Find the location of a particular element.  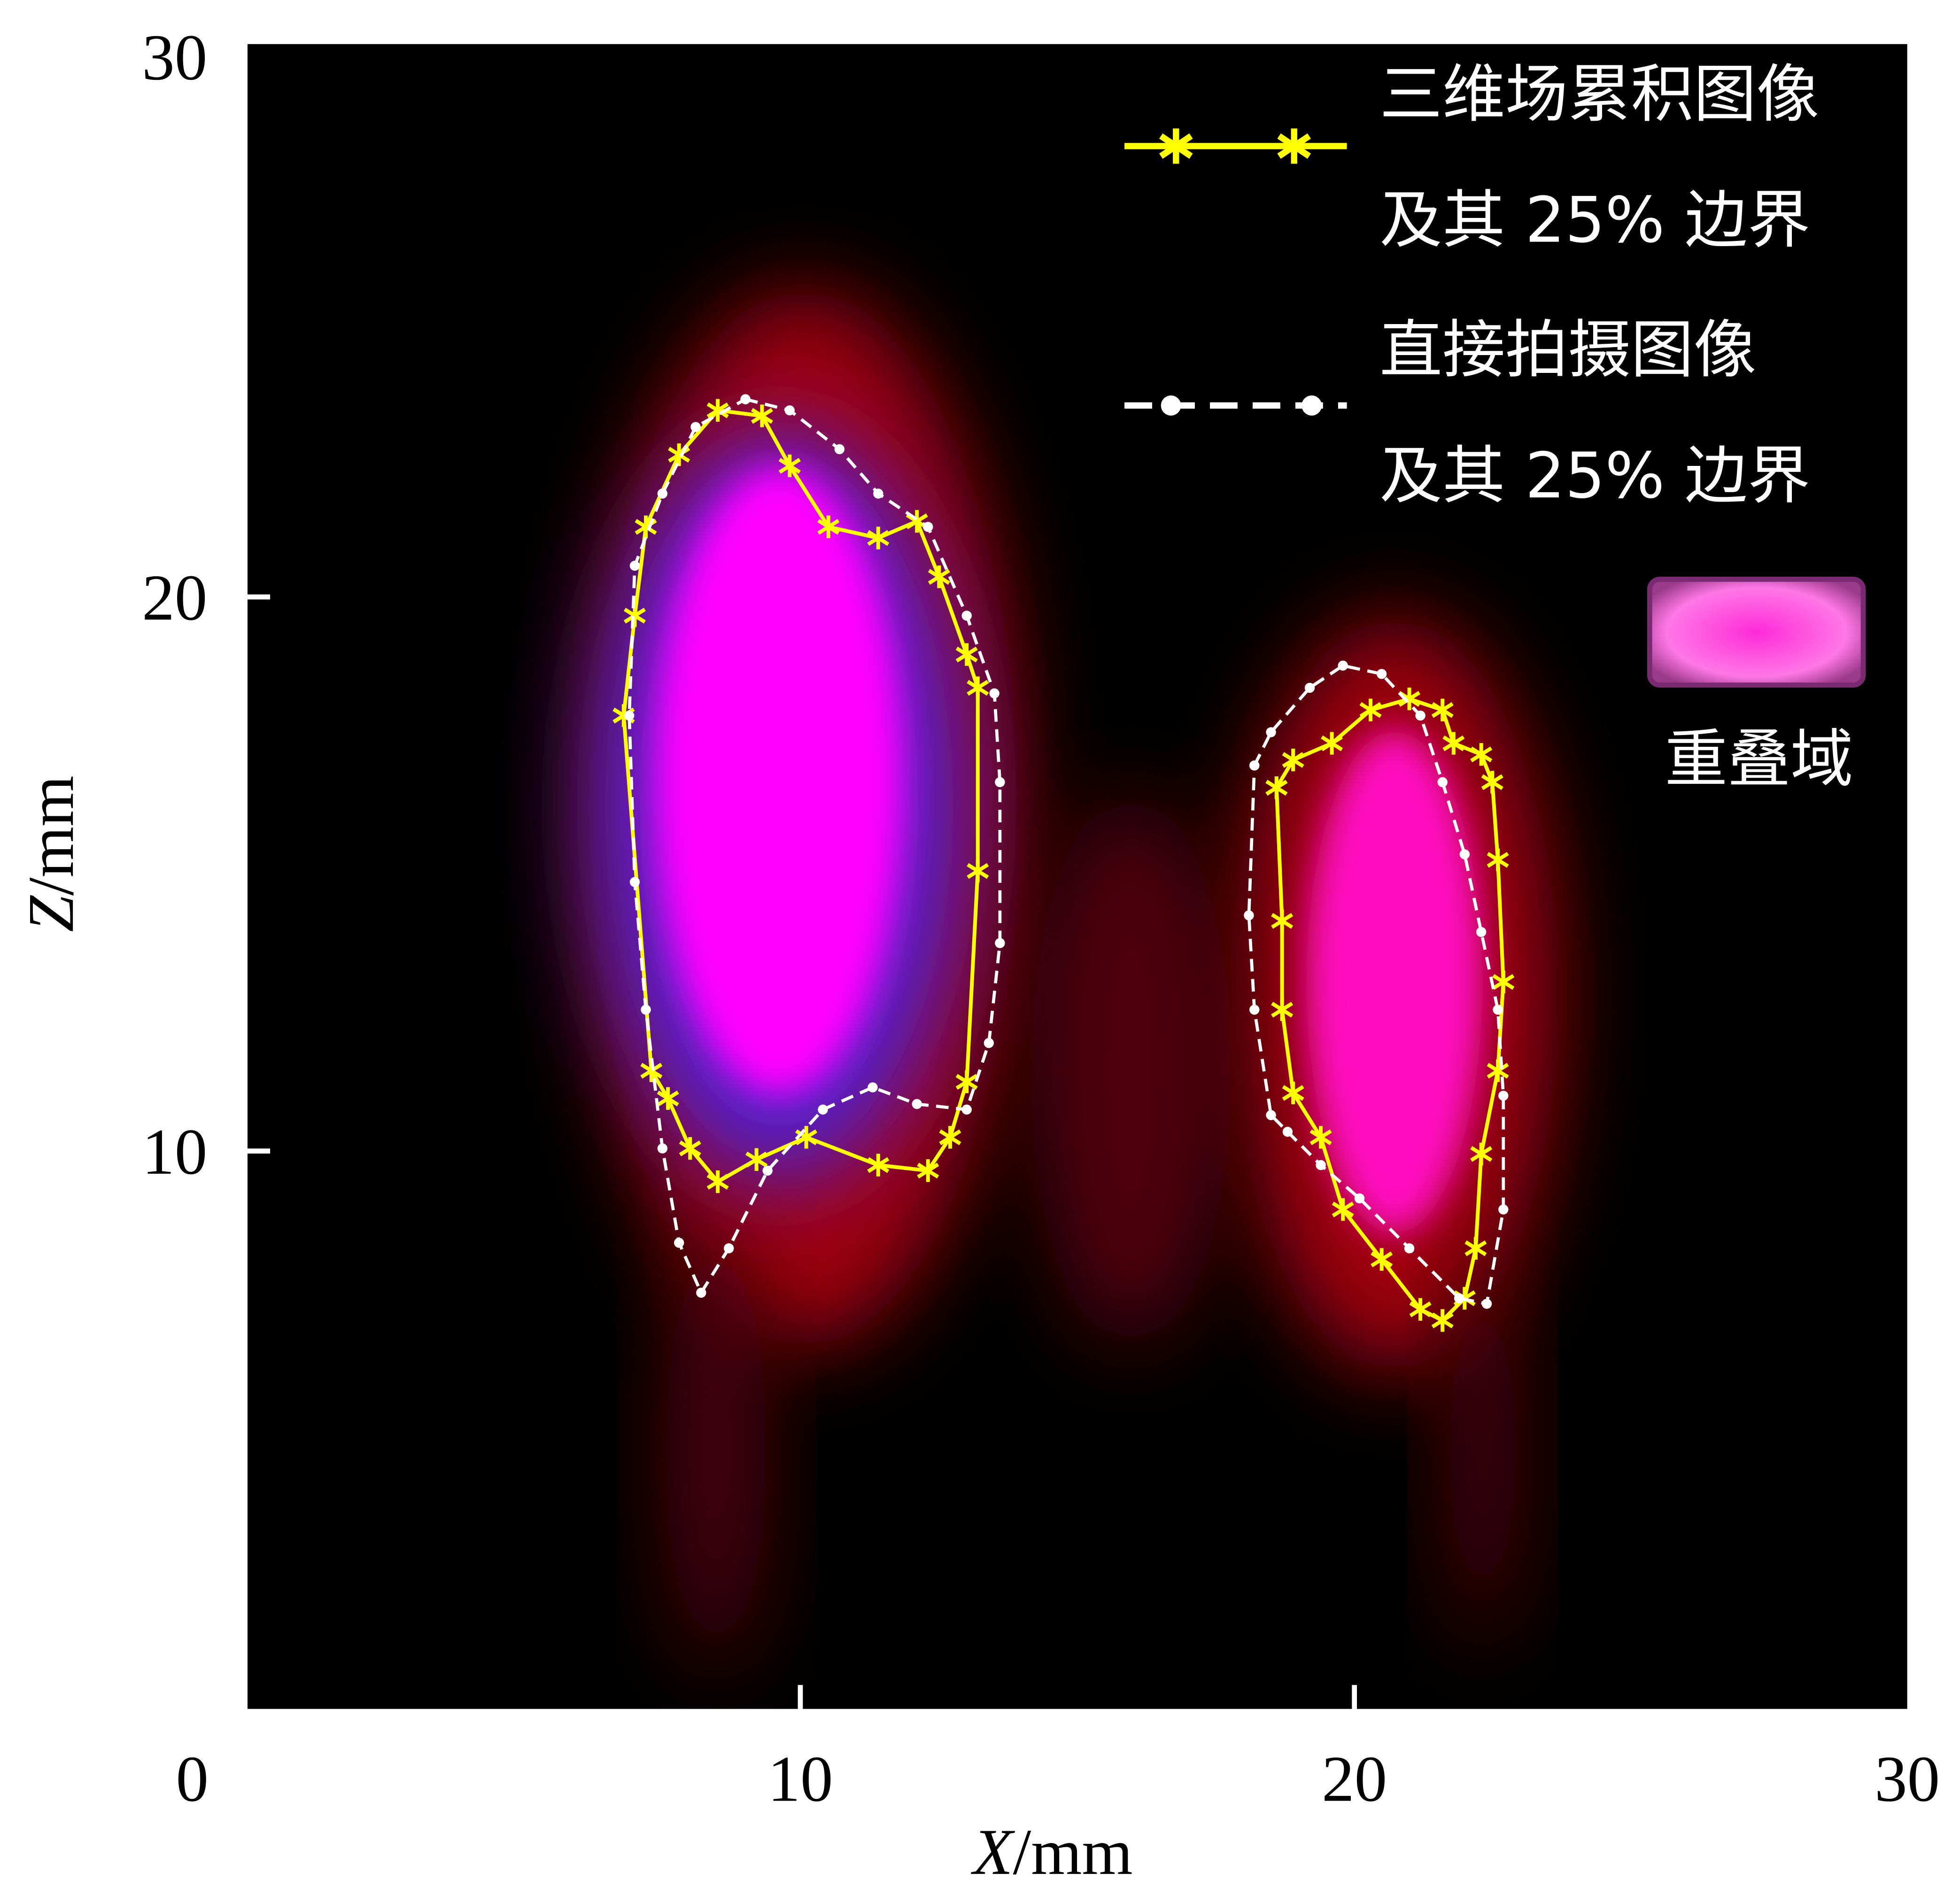

y-tick-label: 10 is located at coordinates (174, 1152).